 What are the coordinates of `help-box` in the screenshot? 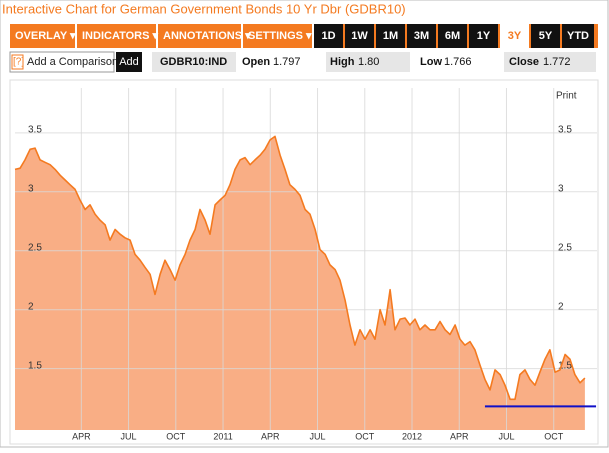 It's located at (17, 62).